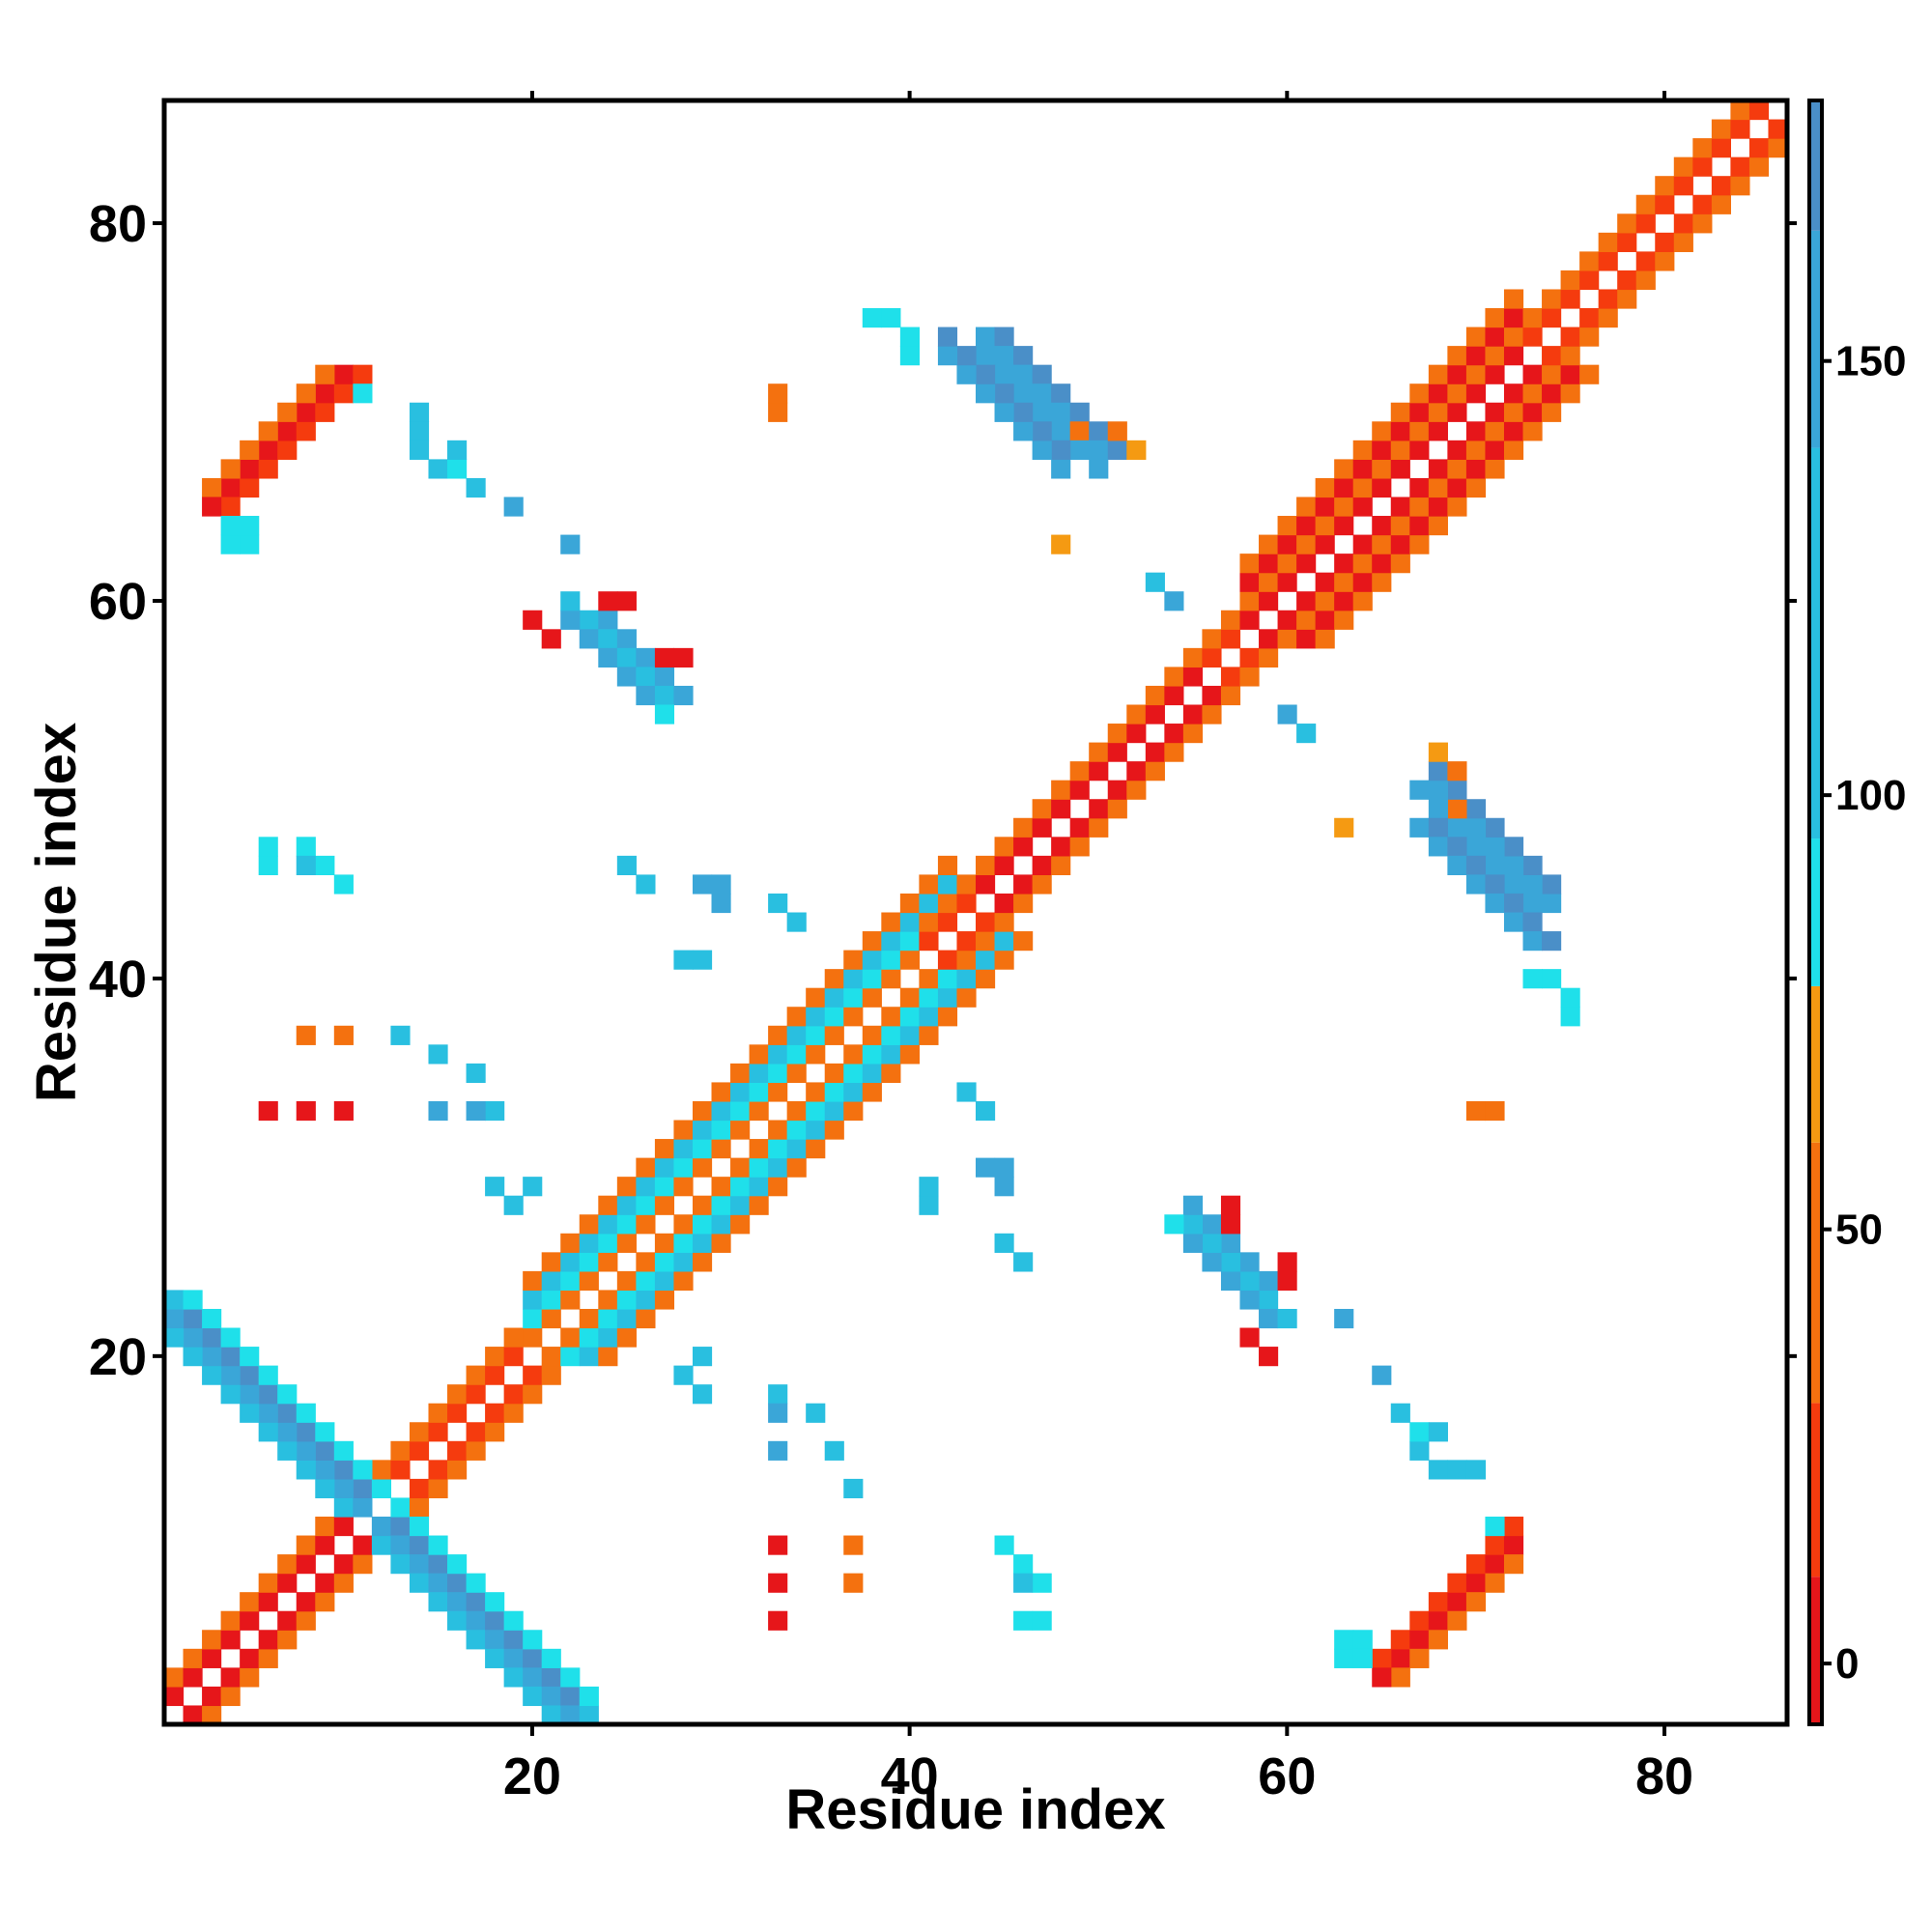 This screenshot has height=1932, width=1932. Describe the element at coordinates (1856, 912) in the screenshot. I see `colorbar: 0 50 100 150` at that location.